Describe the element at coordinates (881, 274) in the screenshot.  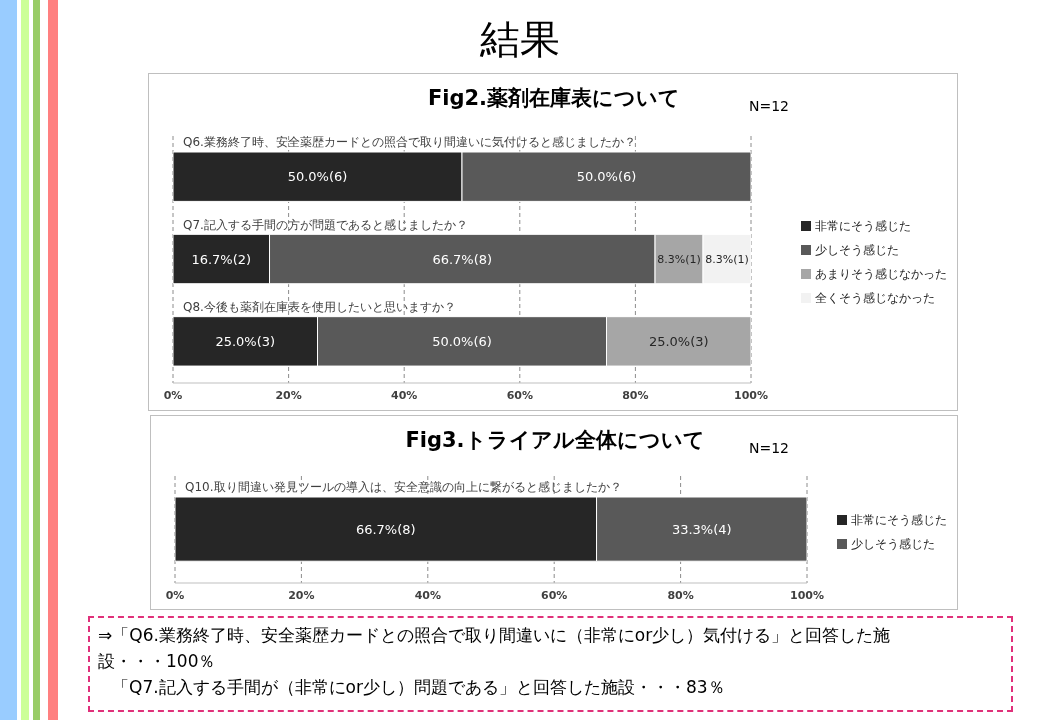
I see `legend-label: あまりそう感じなかった` at that location.